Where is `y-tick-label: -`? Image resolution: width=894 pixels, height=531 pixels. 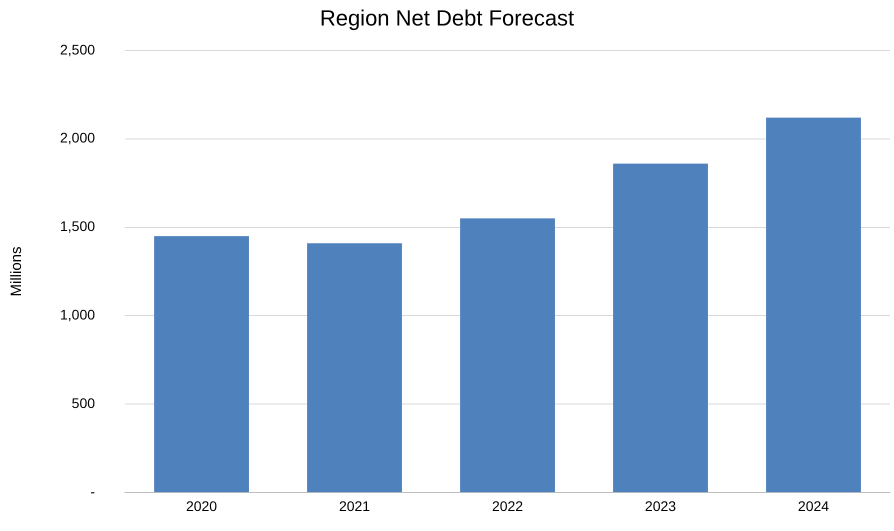 y-tick-label: - is located at coordinates (93, 491).